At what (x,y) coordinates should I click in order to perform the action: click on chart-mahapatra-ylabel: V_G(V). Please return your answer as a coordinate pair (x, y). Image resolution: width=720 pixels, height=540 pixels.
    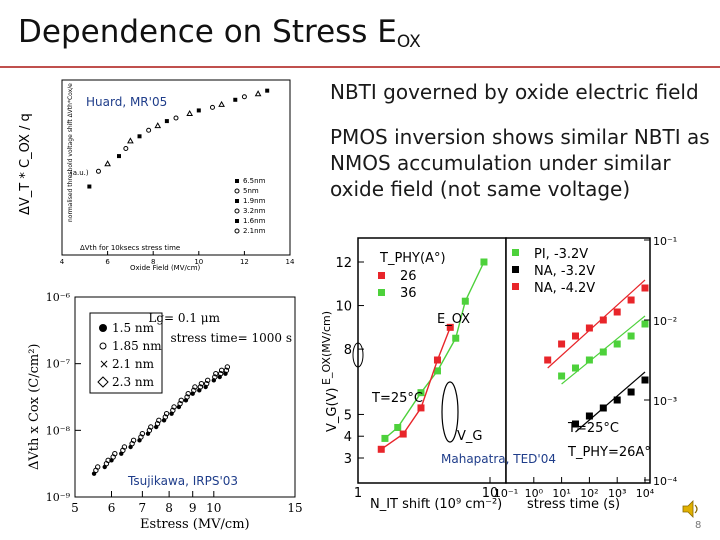
    Looking at the image, I should click on (332, 409).